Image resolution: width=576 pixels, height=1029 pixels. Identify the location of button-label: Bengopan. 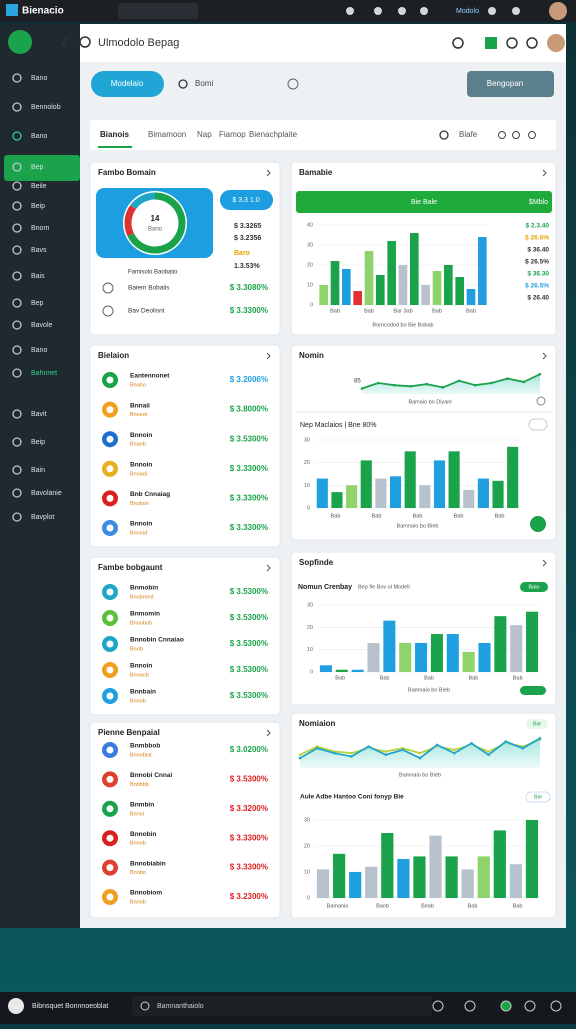
(505, 83).